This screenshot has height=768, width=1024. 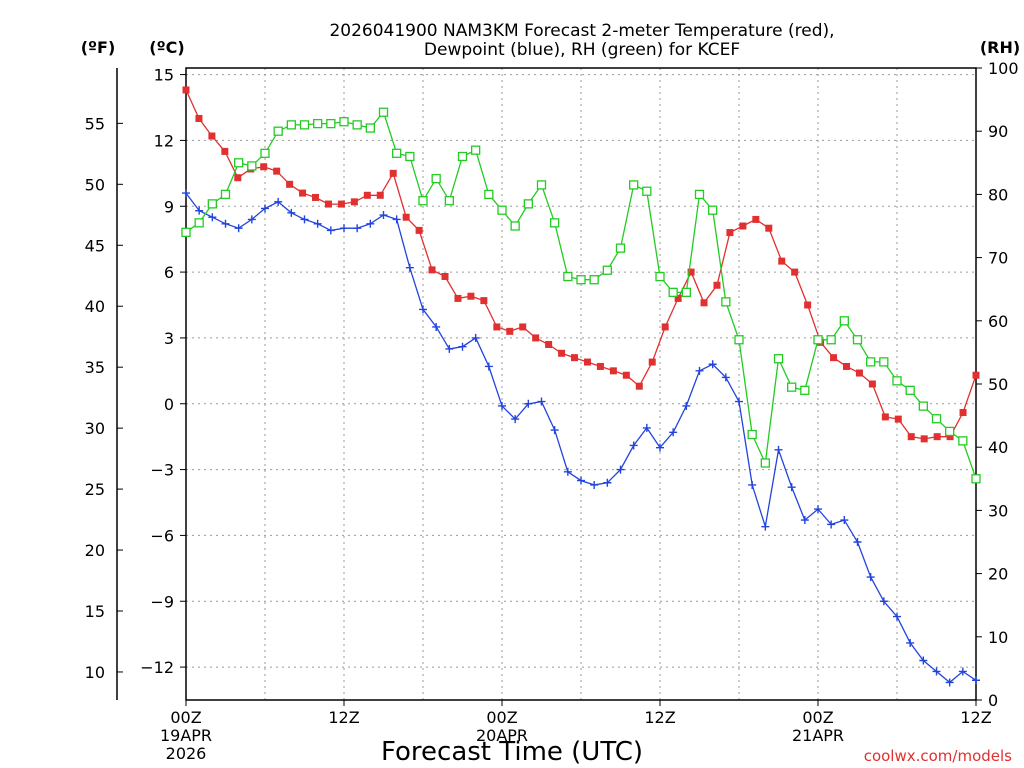 I want to click on fahrenheit-tick-label: 45, so click(x=95, y=245).